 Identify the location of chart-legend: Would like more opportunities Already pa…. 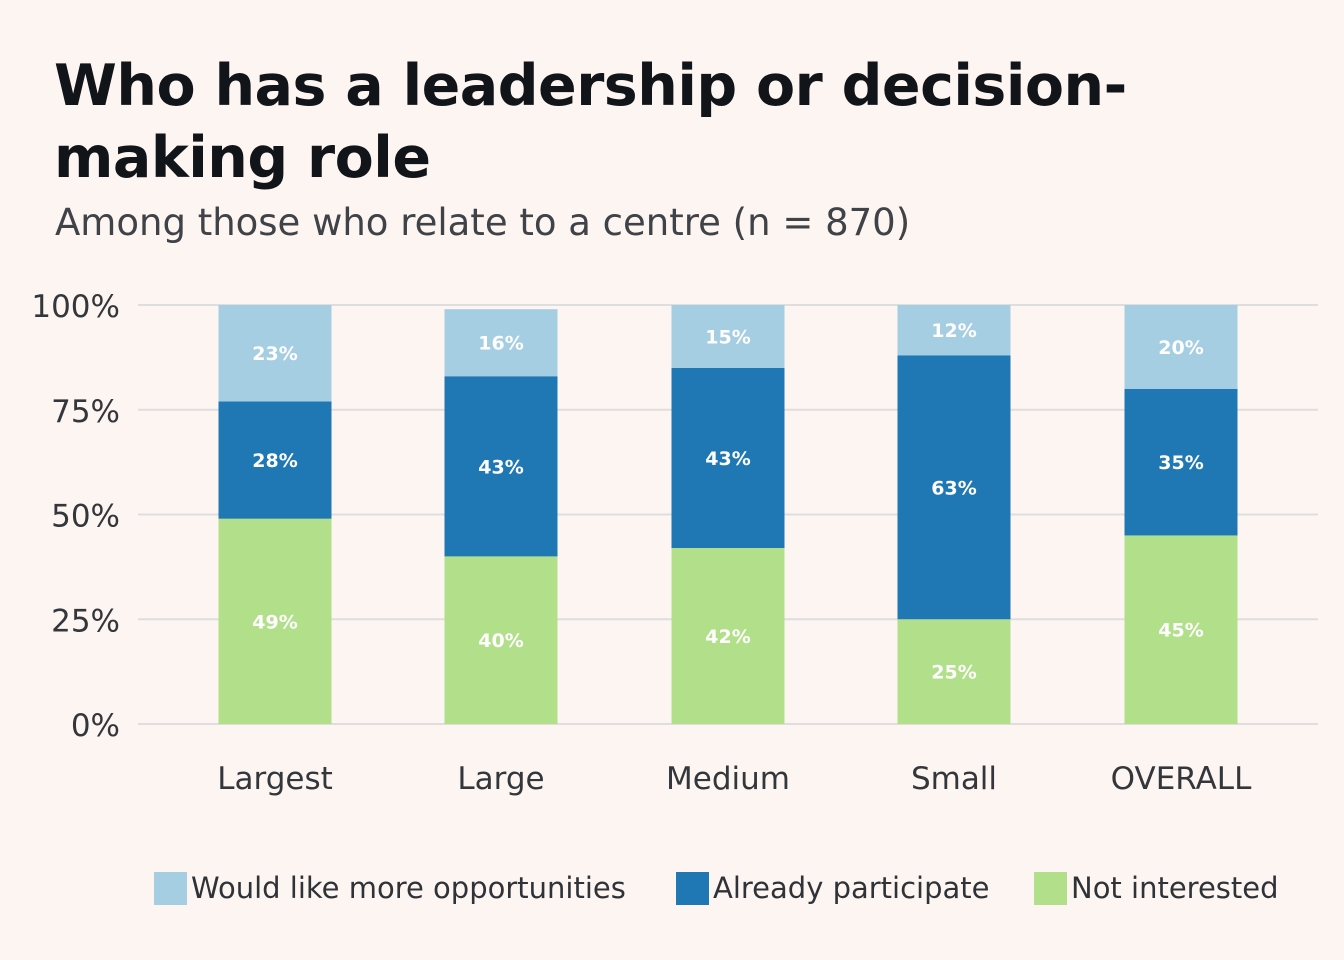
(672, 888).